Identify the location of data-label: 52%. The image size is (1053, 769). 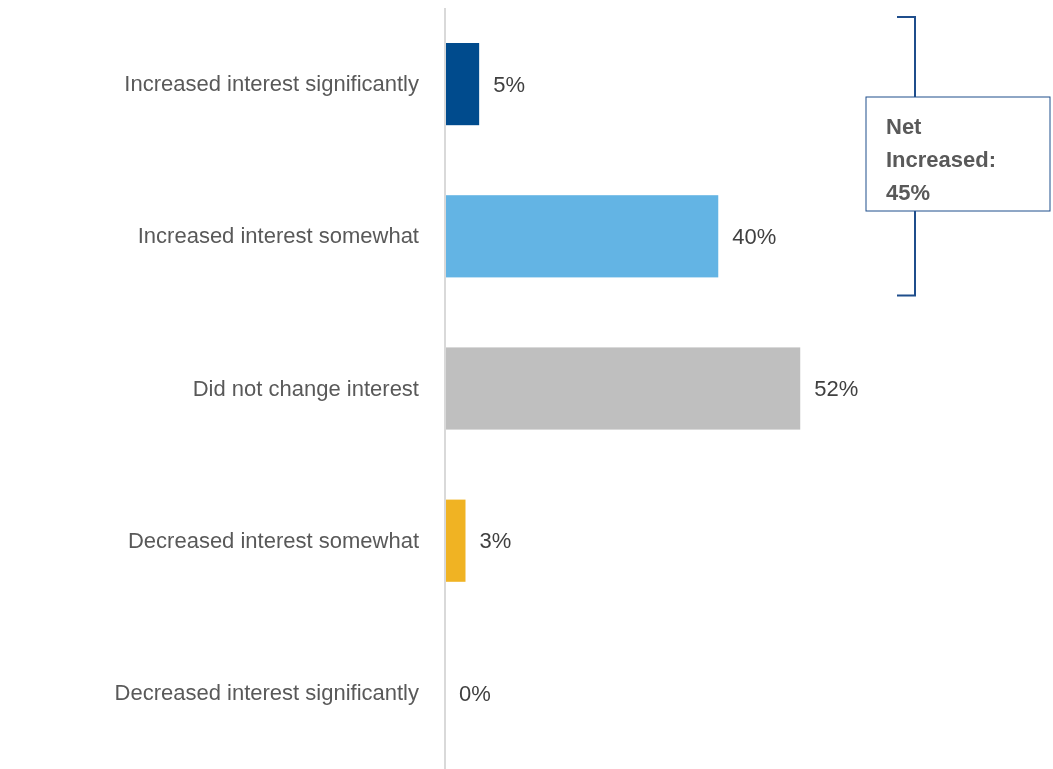
(836, 389).